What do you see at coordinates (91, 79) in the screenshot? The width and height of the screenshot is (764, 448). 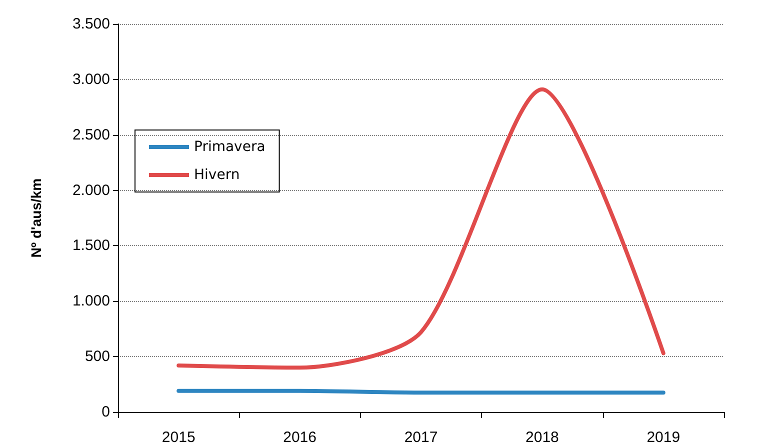 I see `y-tick-label: 3.000` at bounding box center [91, 79].